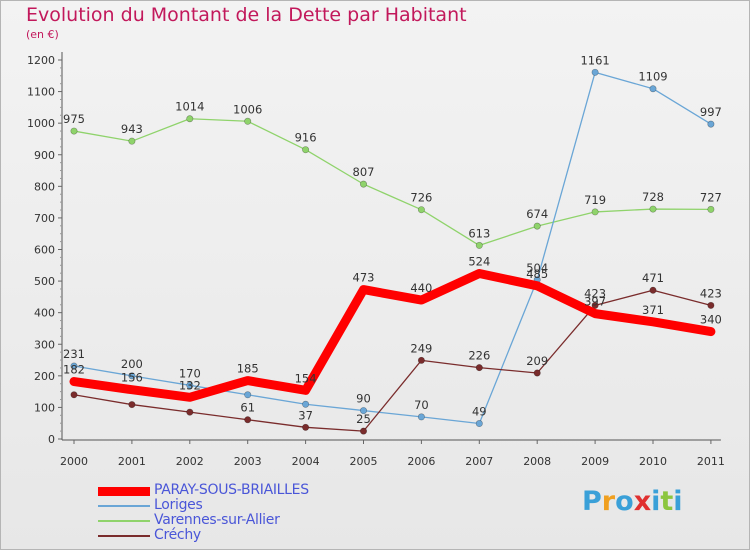 The height and width of the screenshot is (550, 750). Describe the element at coordinates (711, 461) in the screenshot. I see `x-tick-label: 2011` at that location.